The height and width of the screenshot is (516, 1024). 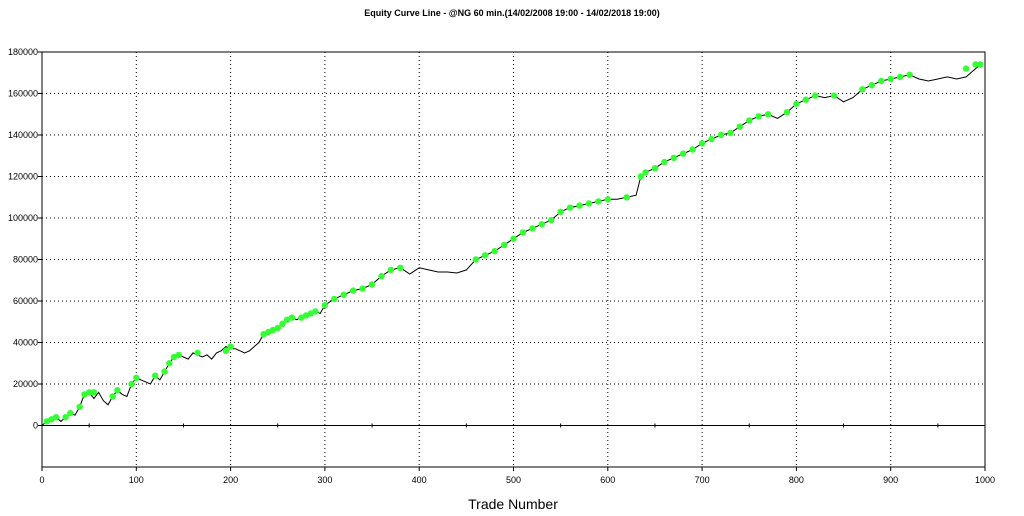 I want to click on y-tick-label: 40000, so click(x=25, y=343).